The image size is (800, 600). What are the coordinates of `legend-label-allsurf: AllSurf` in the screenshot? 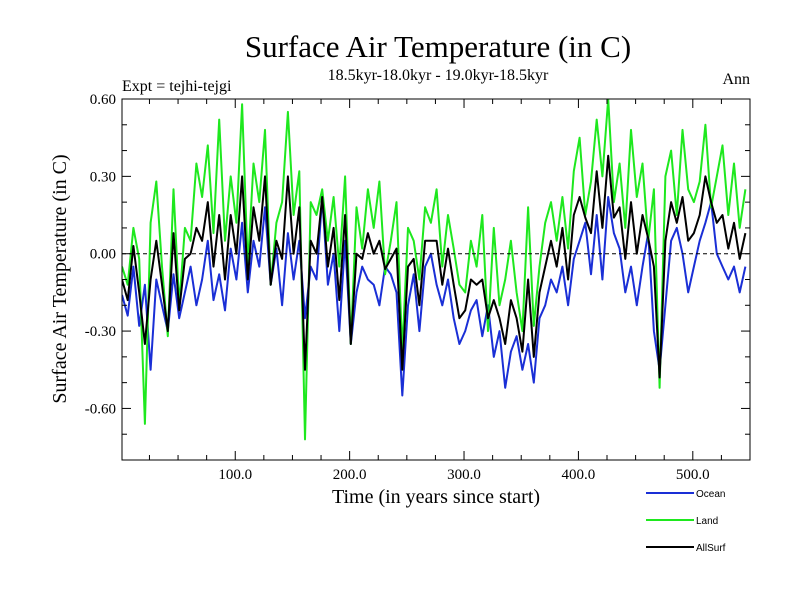 It's located at (711, 548).